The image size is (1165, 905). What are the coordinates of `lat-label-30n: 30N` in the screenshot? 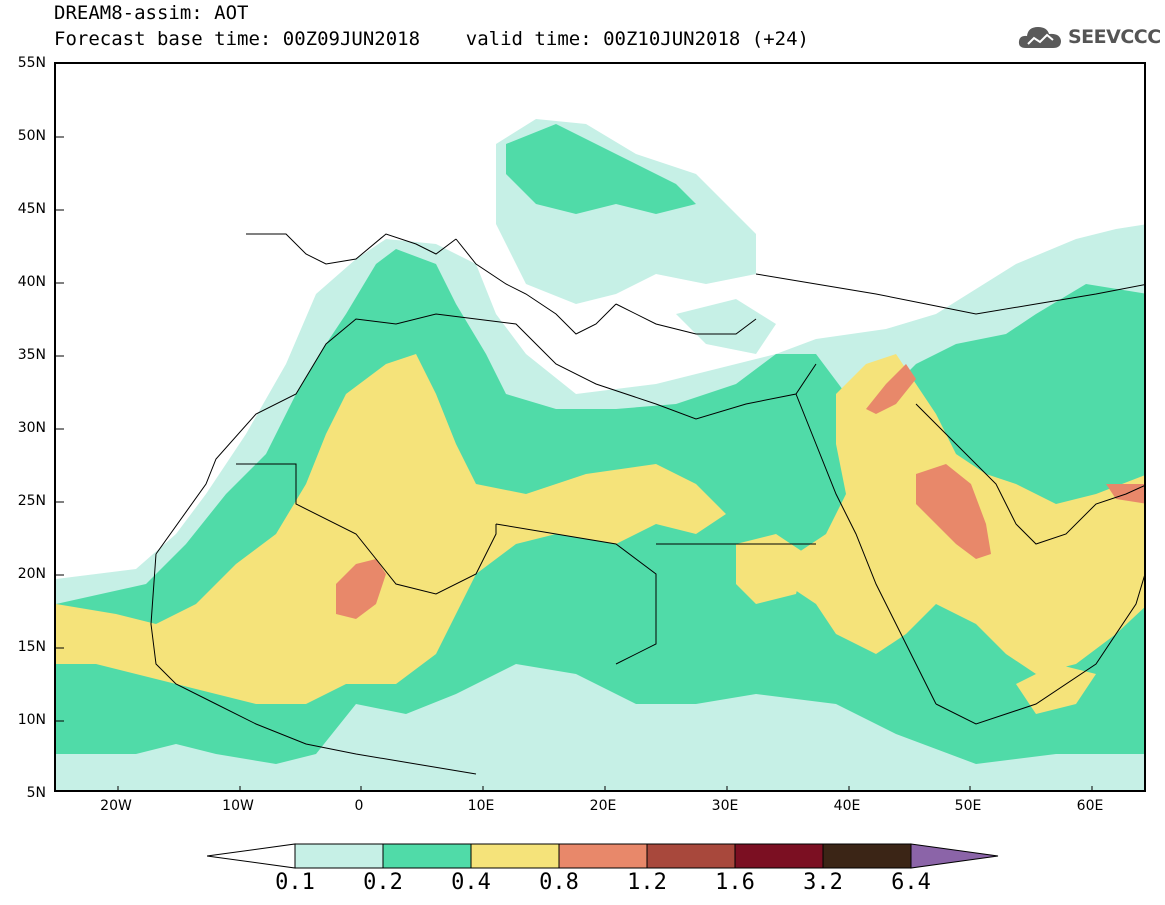 It's located at (31, 428).